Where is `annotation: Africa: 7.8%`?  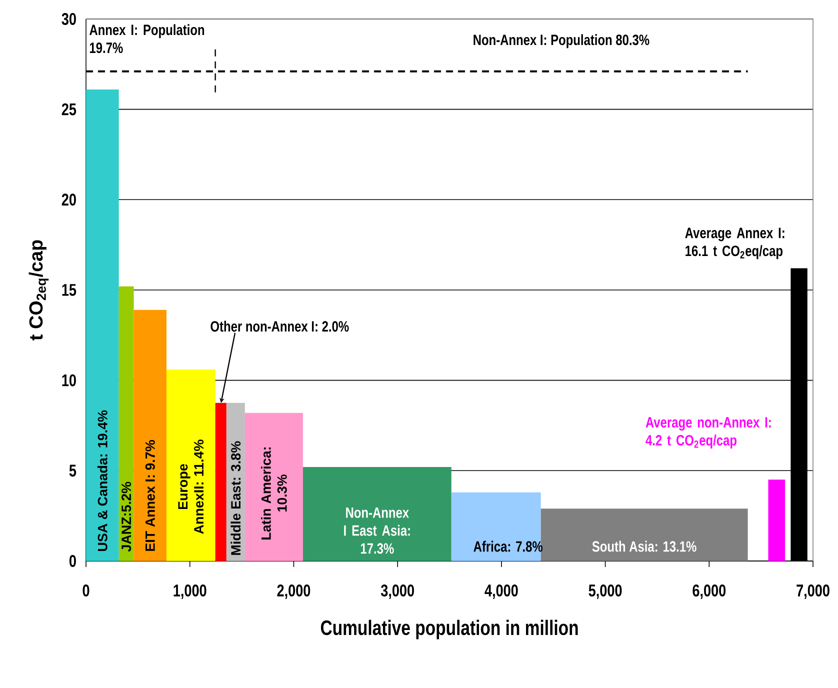
annotation: Africa: 7.8% is located at coordinates (508, 546).